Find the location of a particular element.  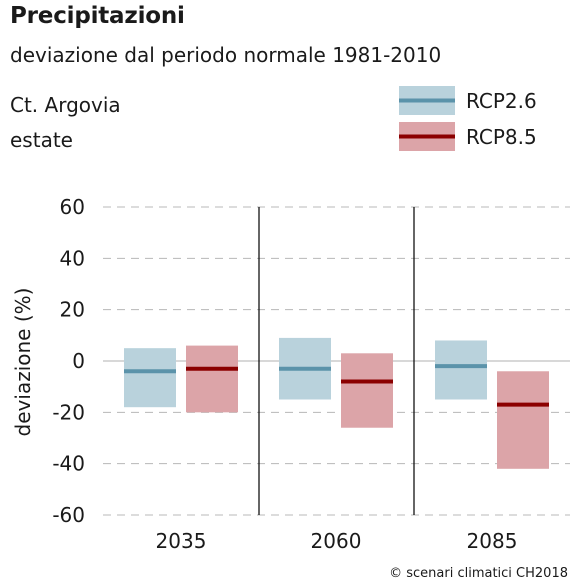

range-bar-rcp85-2060 is located at coordinates (367, 390).